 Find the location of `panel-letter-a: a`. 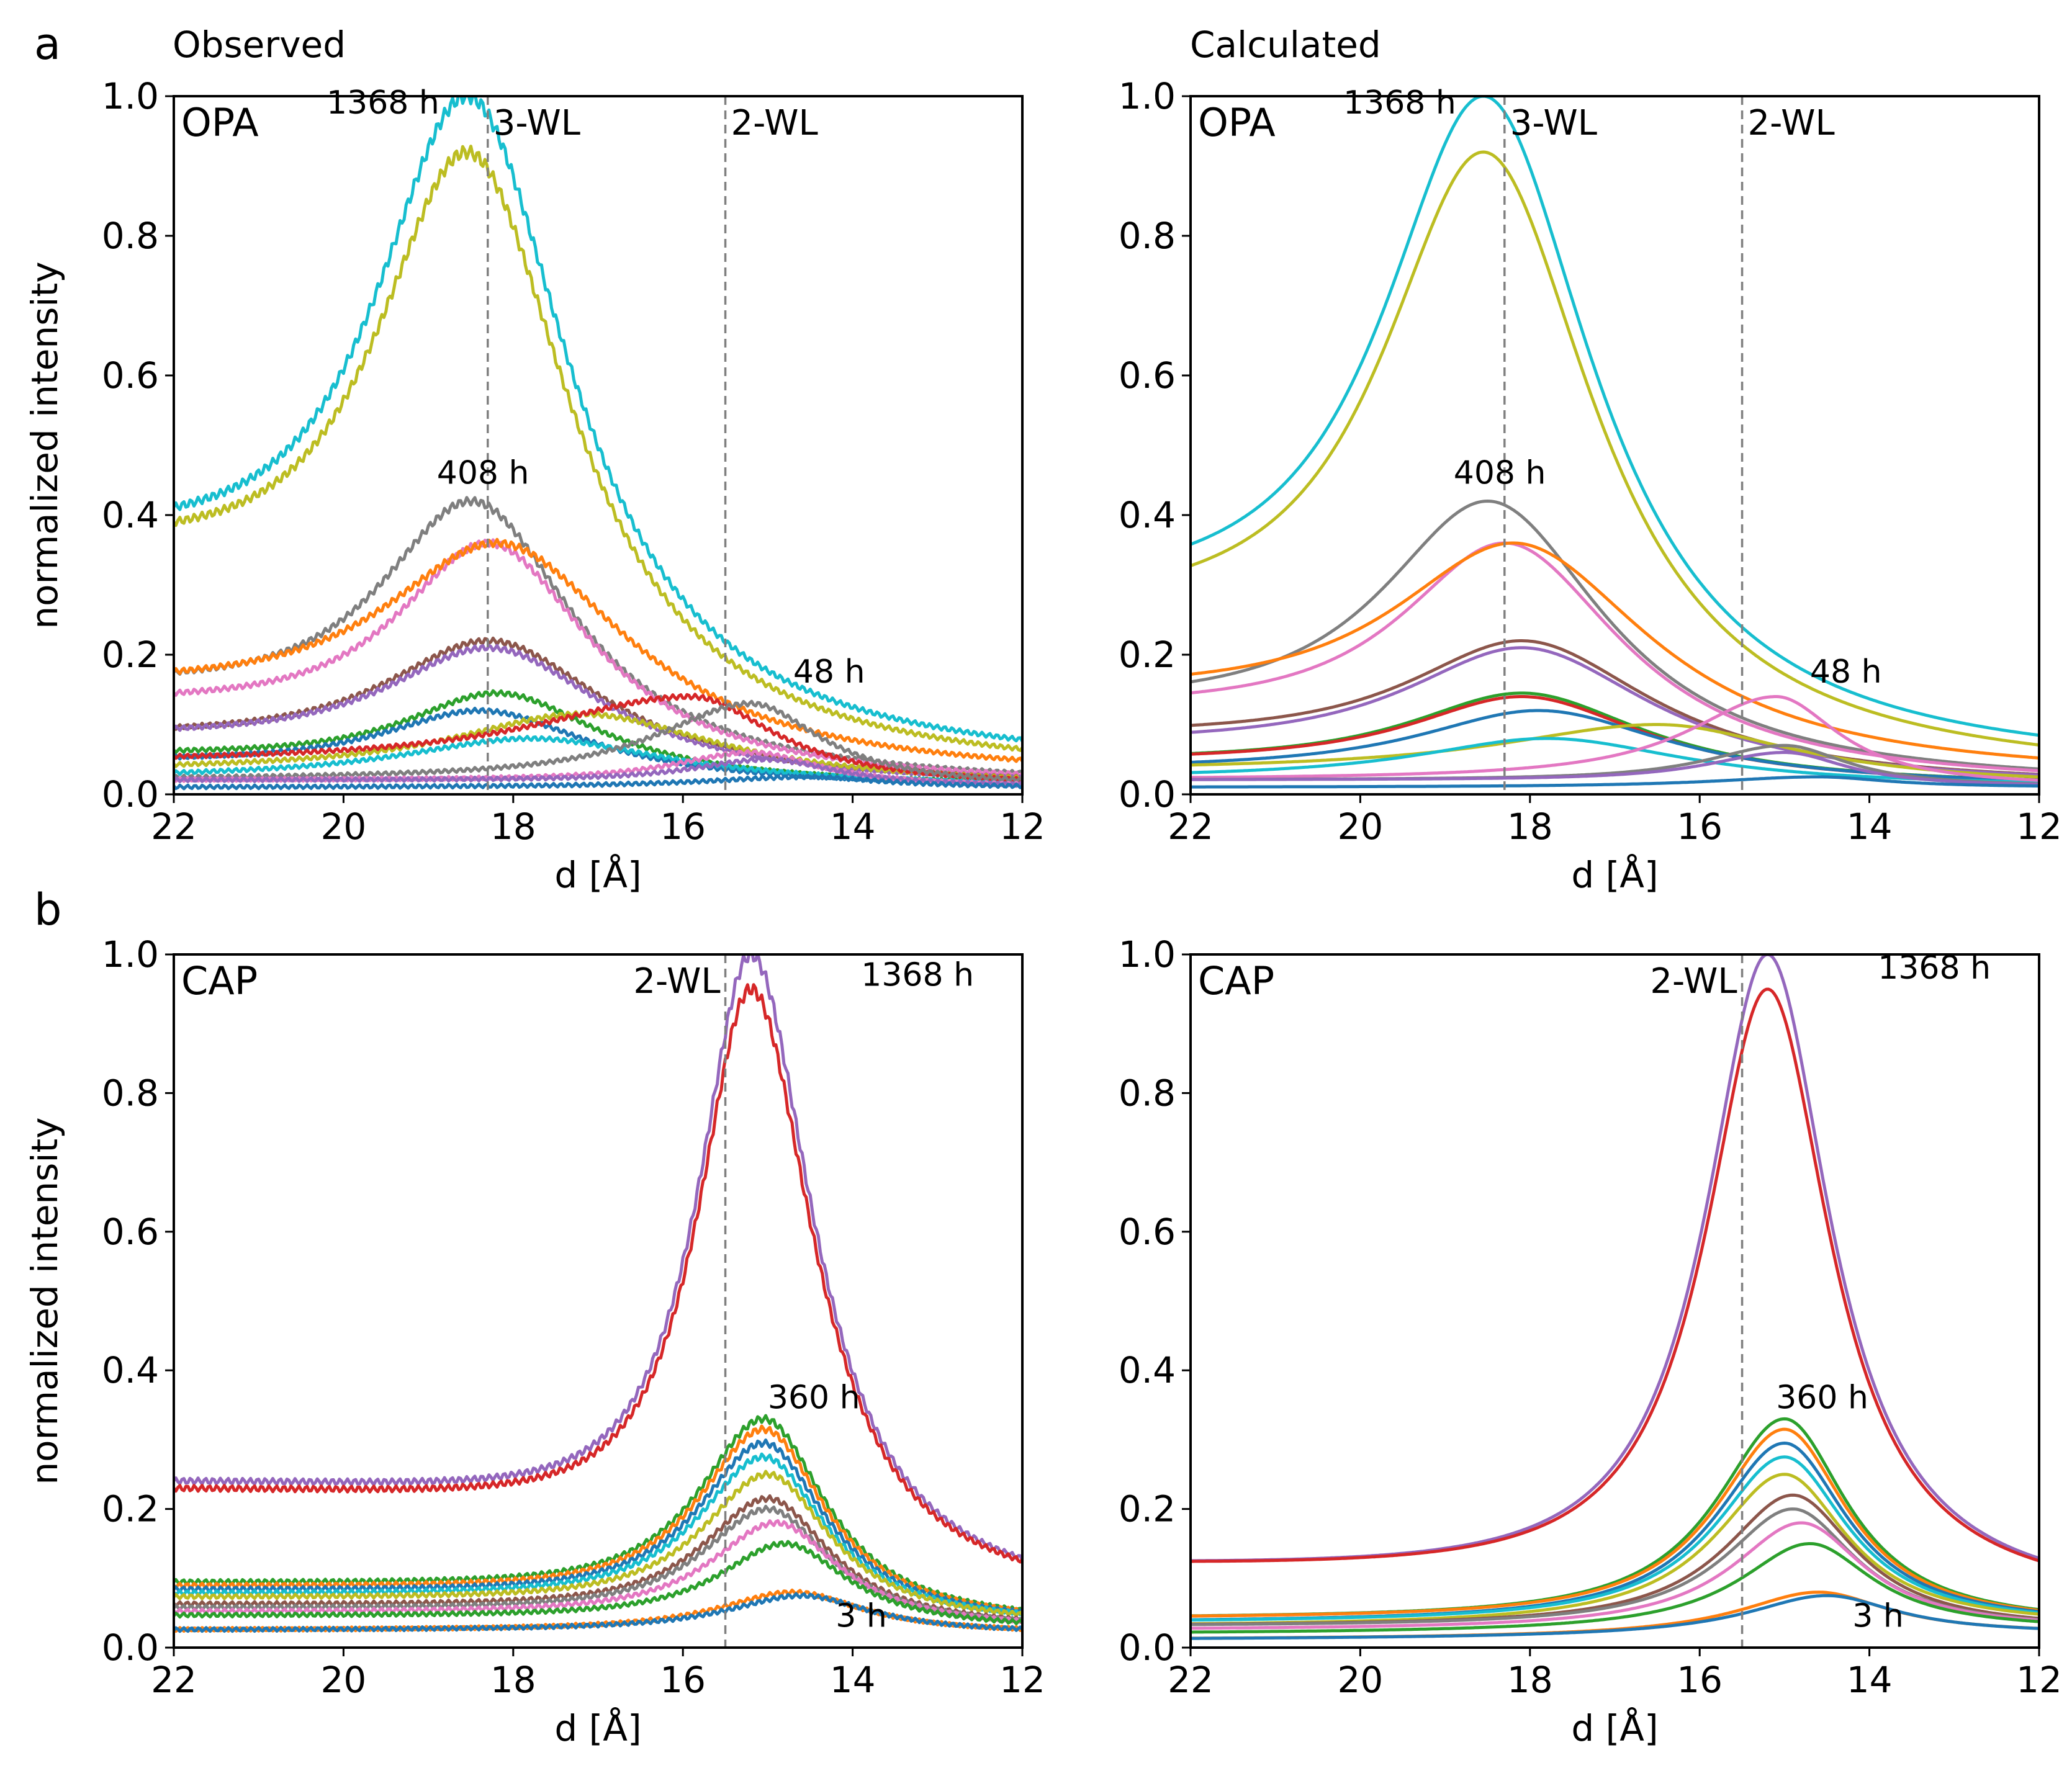

panel-letter-a: a is located at coordinates (47, 44).